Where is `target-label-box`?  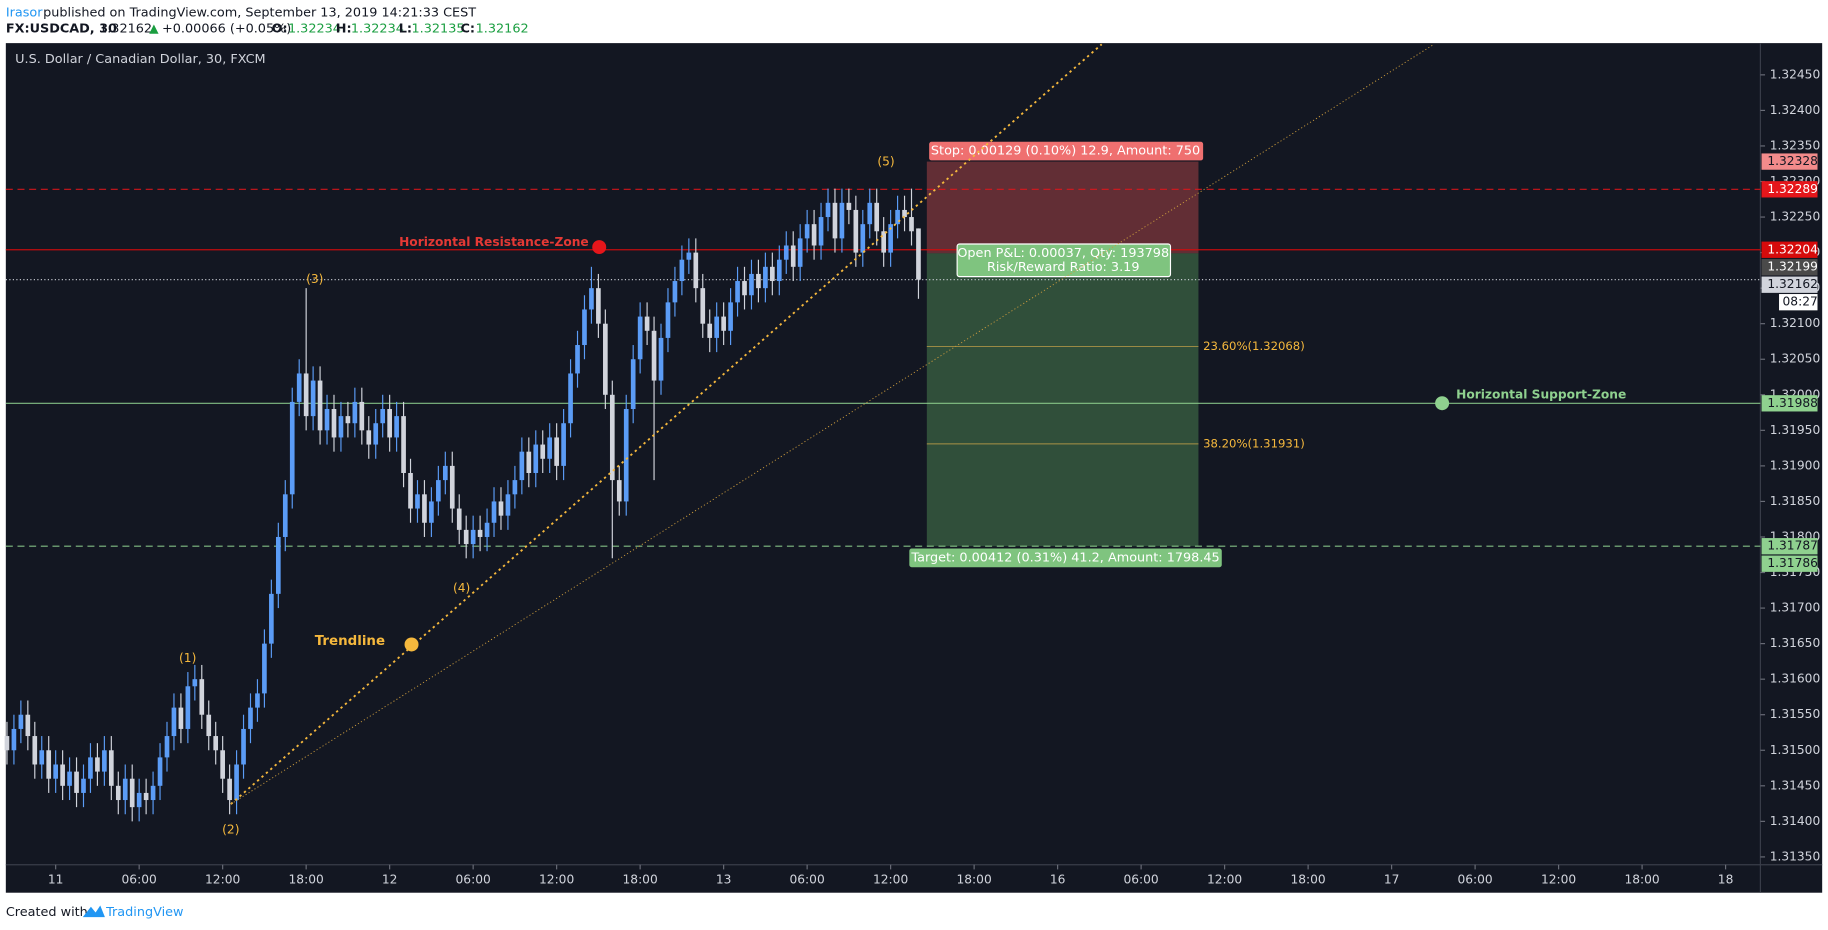
target-label-box is located at coordinates (1065, 558).